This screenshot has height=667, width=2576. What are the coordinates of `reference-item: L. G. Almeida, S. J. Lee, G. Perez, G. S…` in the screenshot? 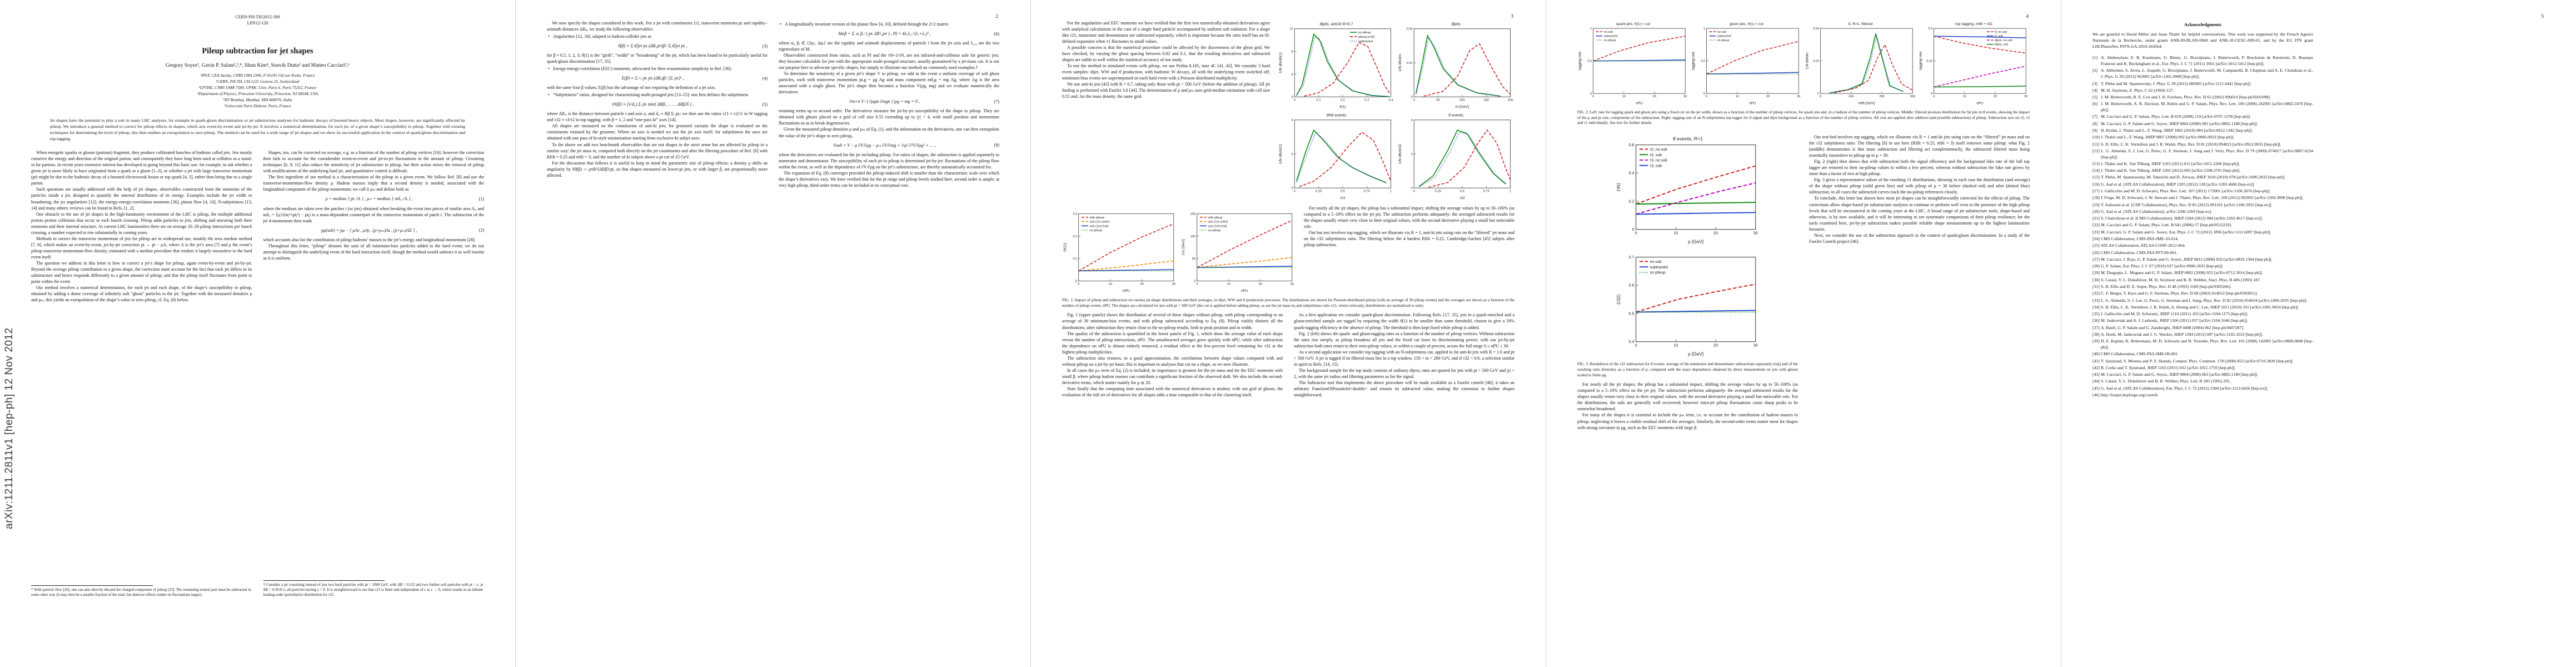 It's located at (2200, 300).